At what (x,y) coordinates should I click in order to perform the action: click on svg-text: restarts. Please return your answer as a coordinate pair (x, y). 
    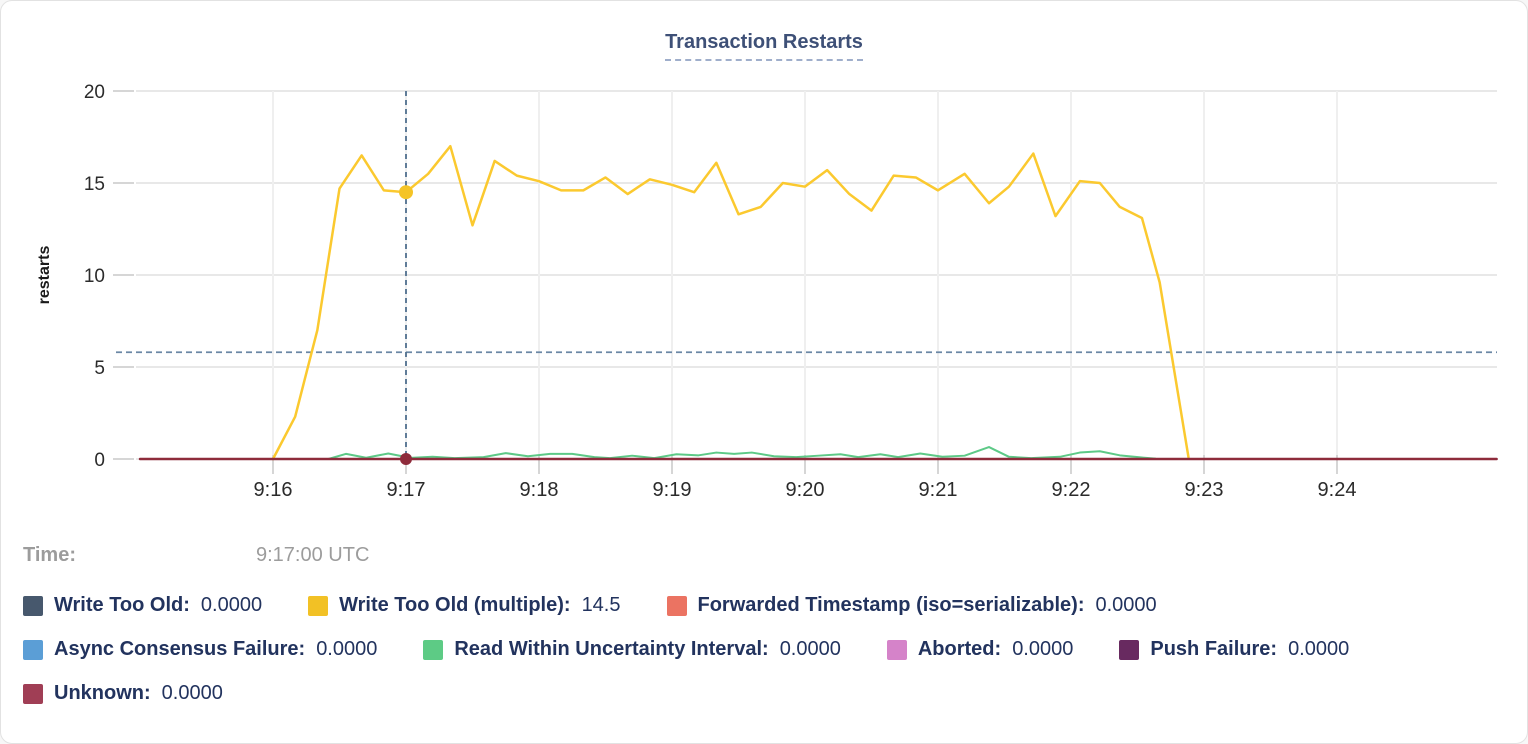
    Looking at the image, I should click on (44, 275).